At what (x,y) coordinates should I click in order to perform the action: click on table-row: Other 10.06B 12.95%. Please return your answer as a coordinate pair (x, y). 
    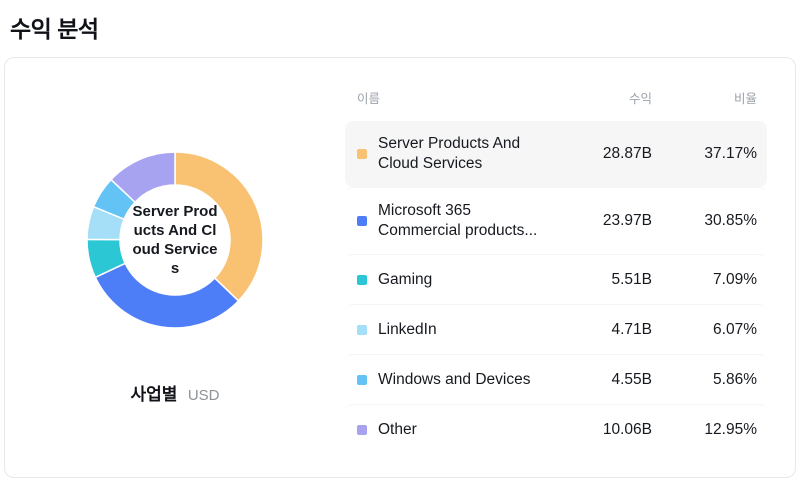
    Looking at the image, I should click on (556, 429).